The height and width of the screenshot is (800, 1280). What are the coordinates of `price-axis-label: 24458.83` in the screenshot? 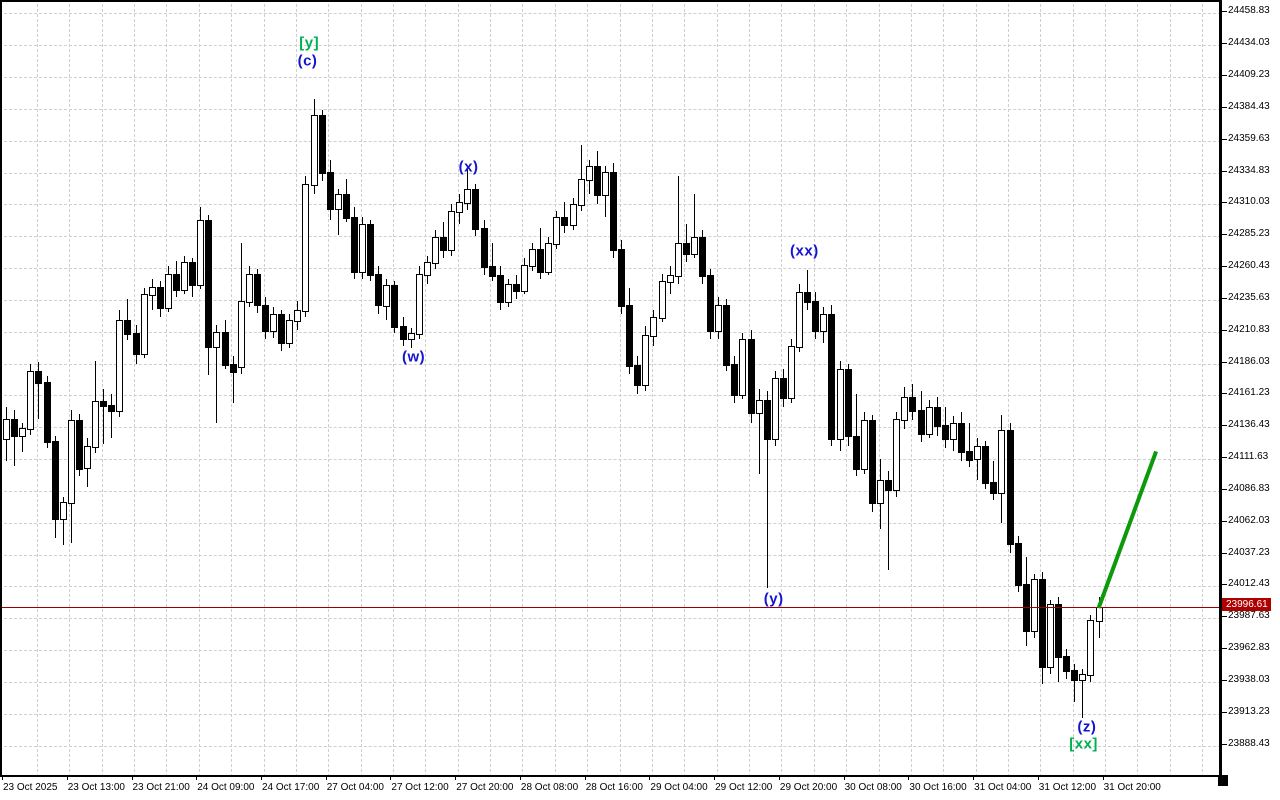 It's located at (1249, 11).